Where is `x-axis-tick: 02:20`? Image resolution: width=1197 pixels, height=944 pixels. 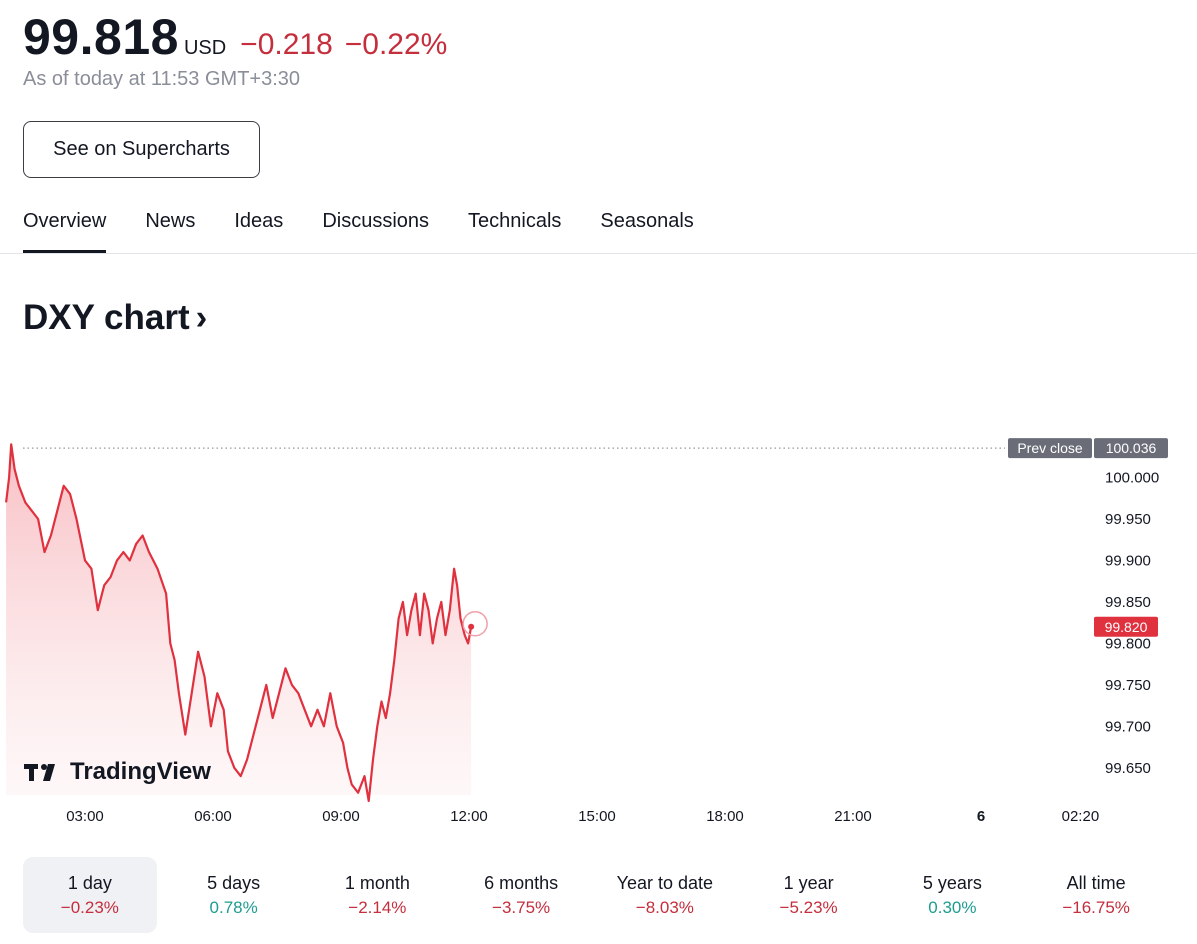
x-axis-tick: 02:20 is located at coordinates (1081, 816).